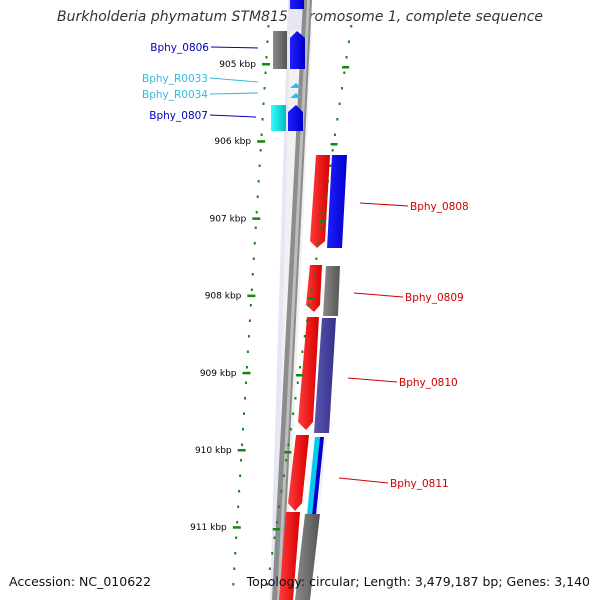 This screenshot has height=600, width=600. What do you see at coordinates (178, 116) in the screenshot?
I see `gene-label: Bphy_0807` at bounding box center [178, 116].